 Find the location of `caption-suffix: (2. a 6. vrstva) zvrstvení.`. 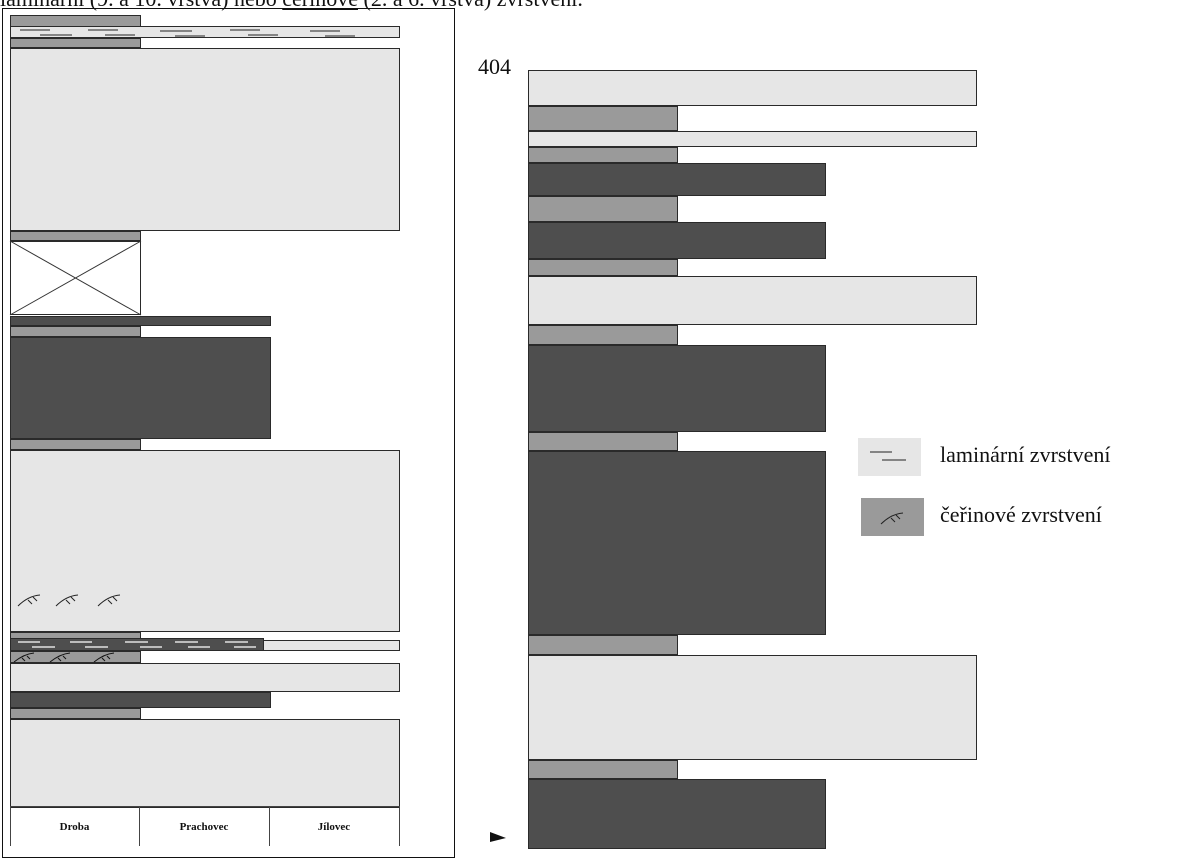

caption-suffix: (2. a 6. vrstva) zvrstvení. is located at coordinates (470, 5).